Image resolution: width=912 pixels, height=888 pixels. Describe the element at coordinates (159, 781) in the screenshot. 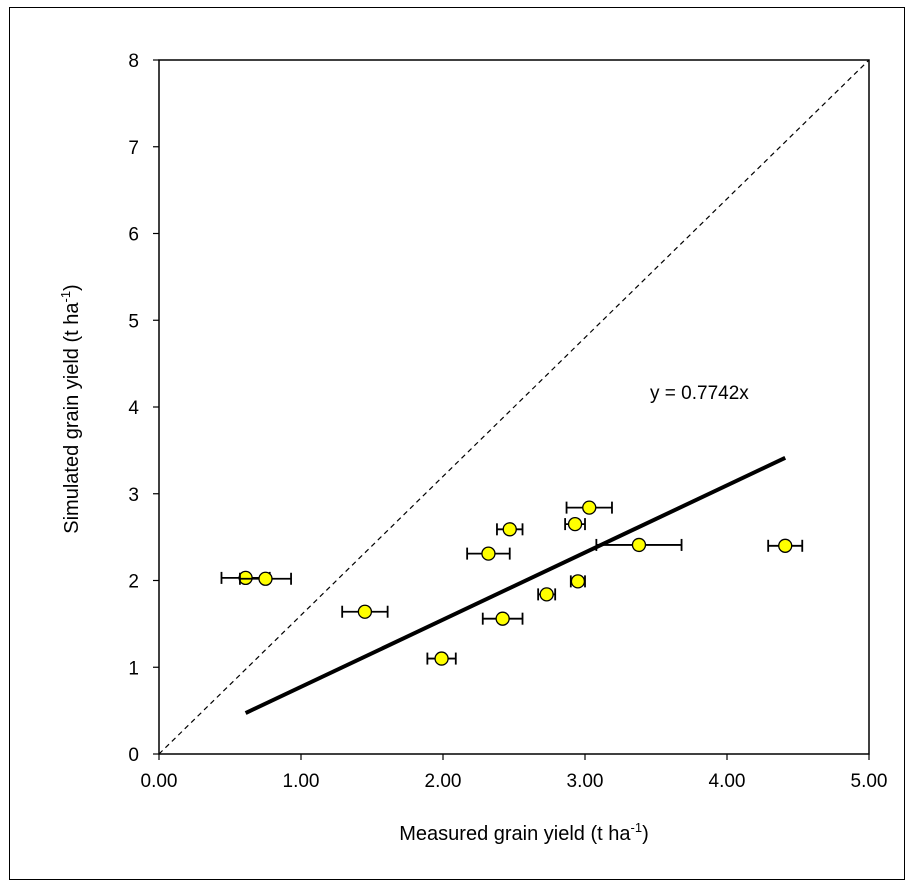

I see `x-tick-label: 0.00` at that location.